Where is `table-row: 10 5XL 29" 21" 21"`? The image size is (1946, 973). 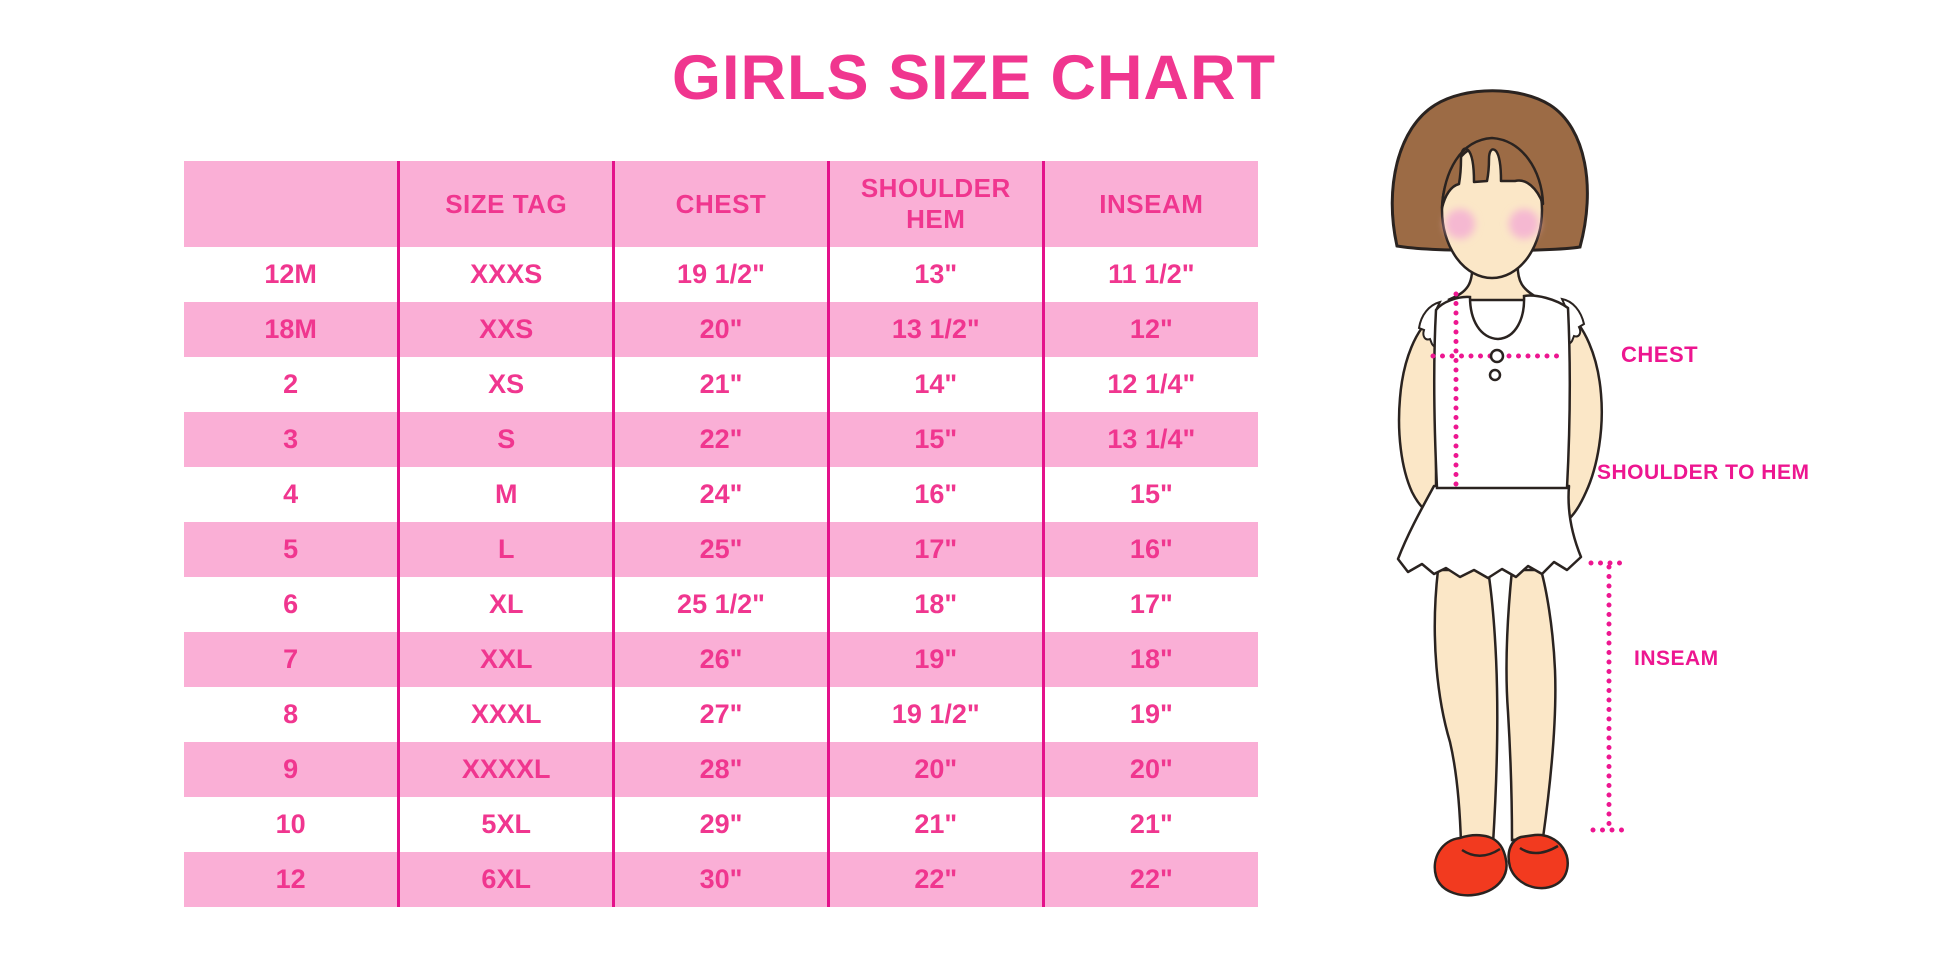
table-row: 10 5XL 29" 21" 21" is located at coordinates (721, 824).